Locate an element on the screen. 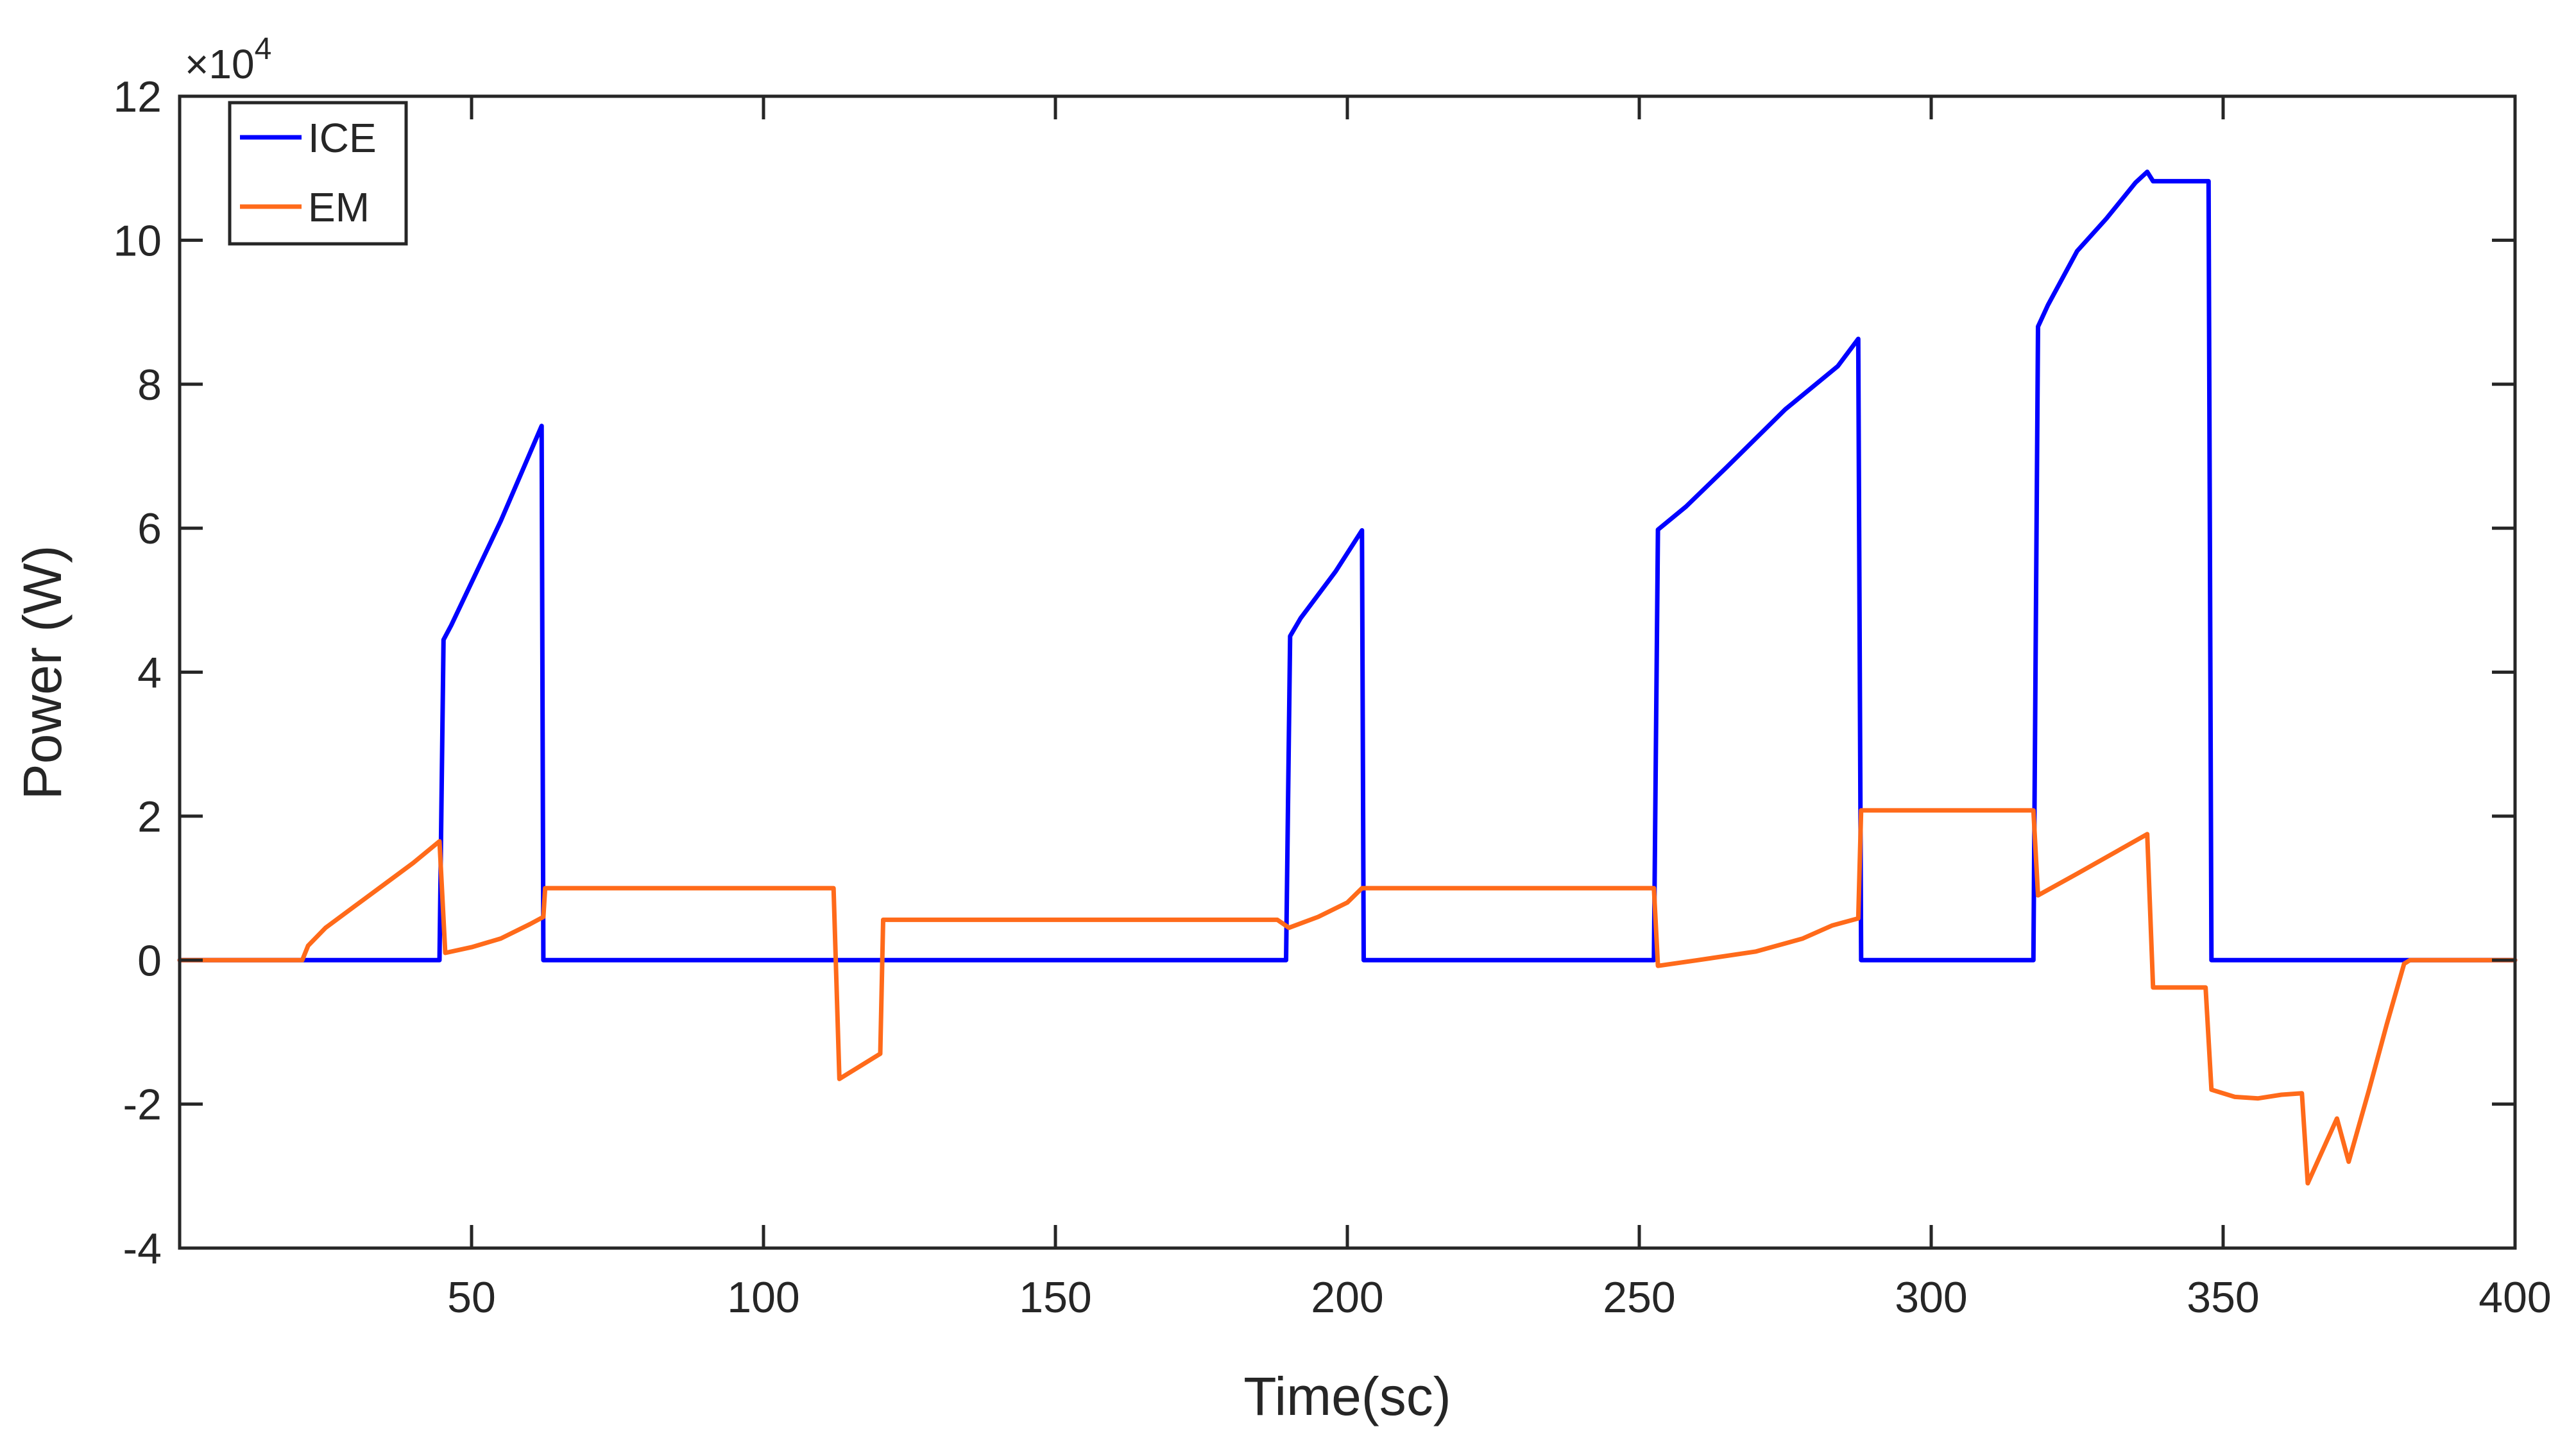 The image size is (2576, 1447). y-tick-label: -2 is located at coordinates (142, 1105).